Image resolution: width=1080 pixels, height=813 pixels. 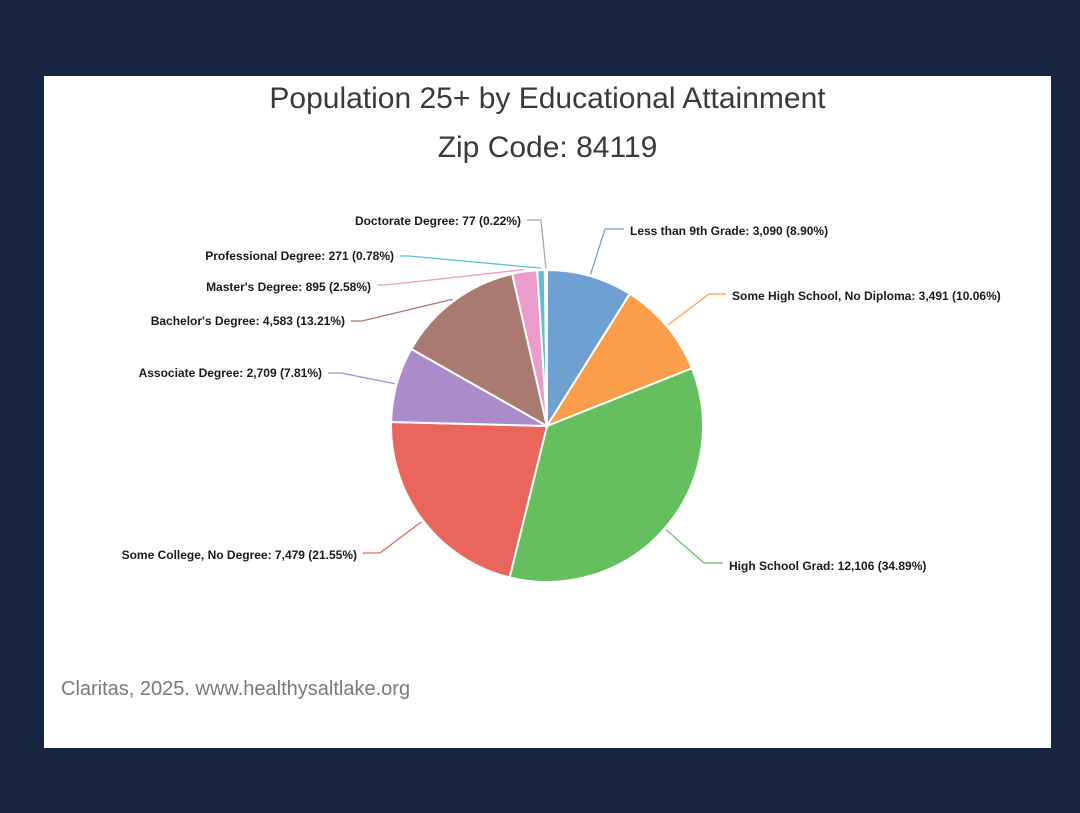 I want to click on slice-label: Doctorate Degree: 77 (0.22%), so click(x=438, y=221).